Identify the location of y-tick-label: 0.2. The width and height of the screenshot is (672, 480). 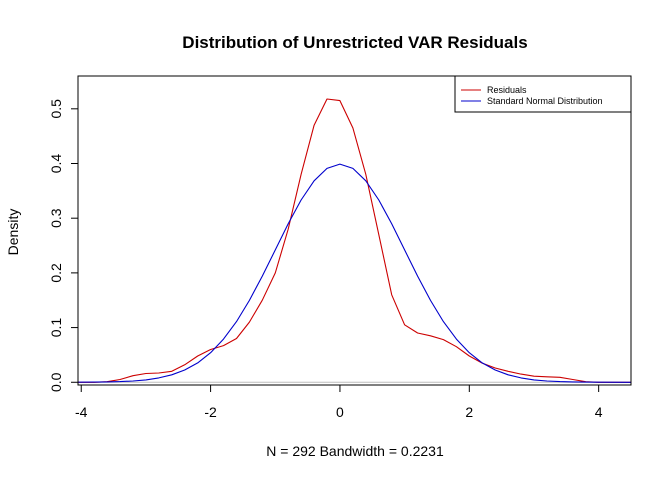
(56, 273).